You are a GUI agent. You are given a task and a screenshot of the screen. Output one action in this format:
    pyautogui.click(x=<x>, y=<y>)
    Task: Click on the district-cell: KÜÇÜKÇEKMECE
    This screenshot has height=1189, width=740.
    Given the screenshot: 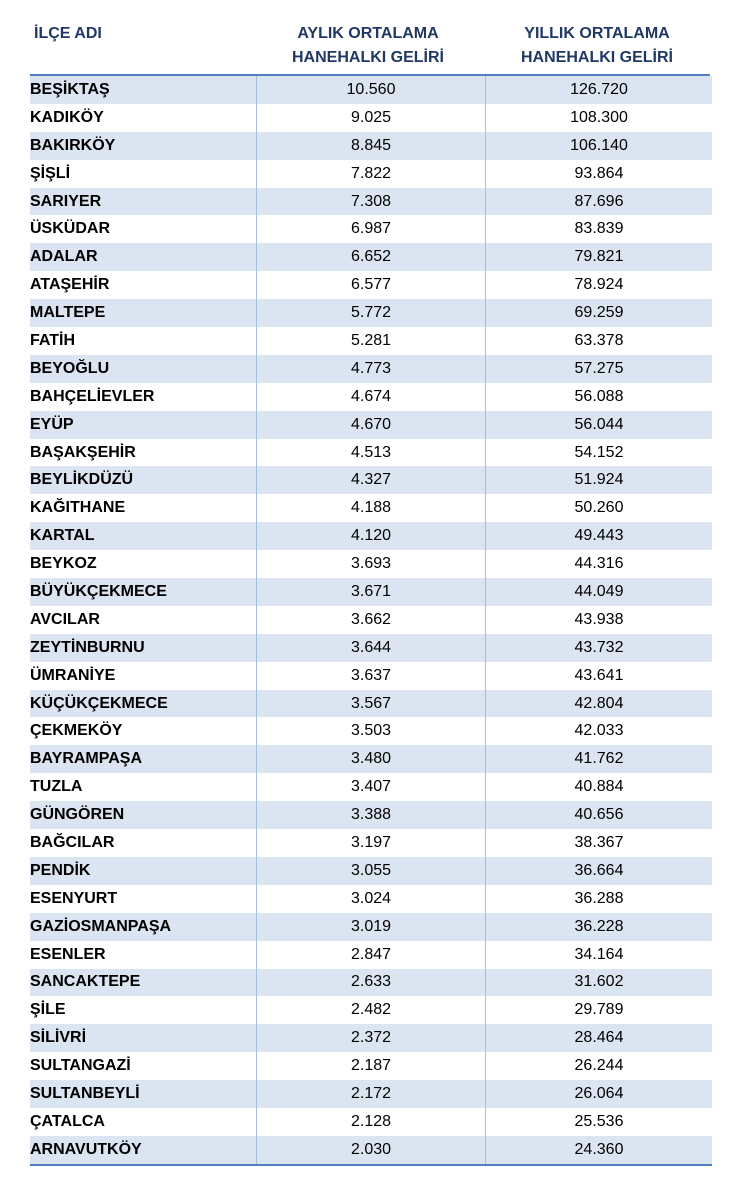 What is the action you would take?
    pyautogui.click(x=143, y=703)
    